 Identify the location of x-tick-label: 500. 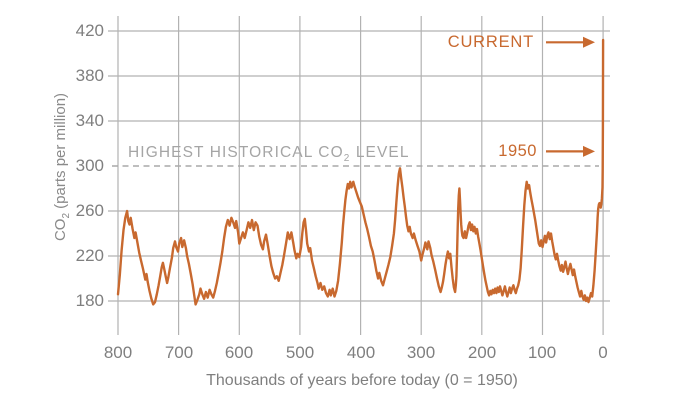
(300, 352).